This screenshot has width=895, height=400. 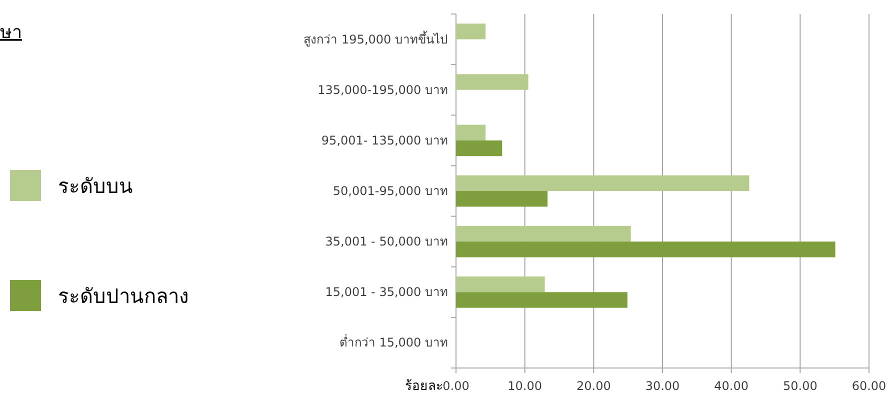 I want to click on text: ษา, so click(x=11, y=32).